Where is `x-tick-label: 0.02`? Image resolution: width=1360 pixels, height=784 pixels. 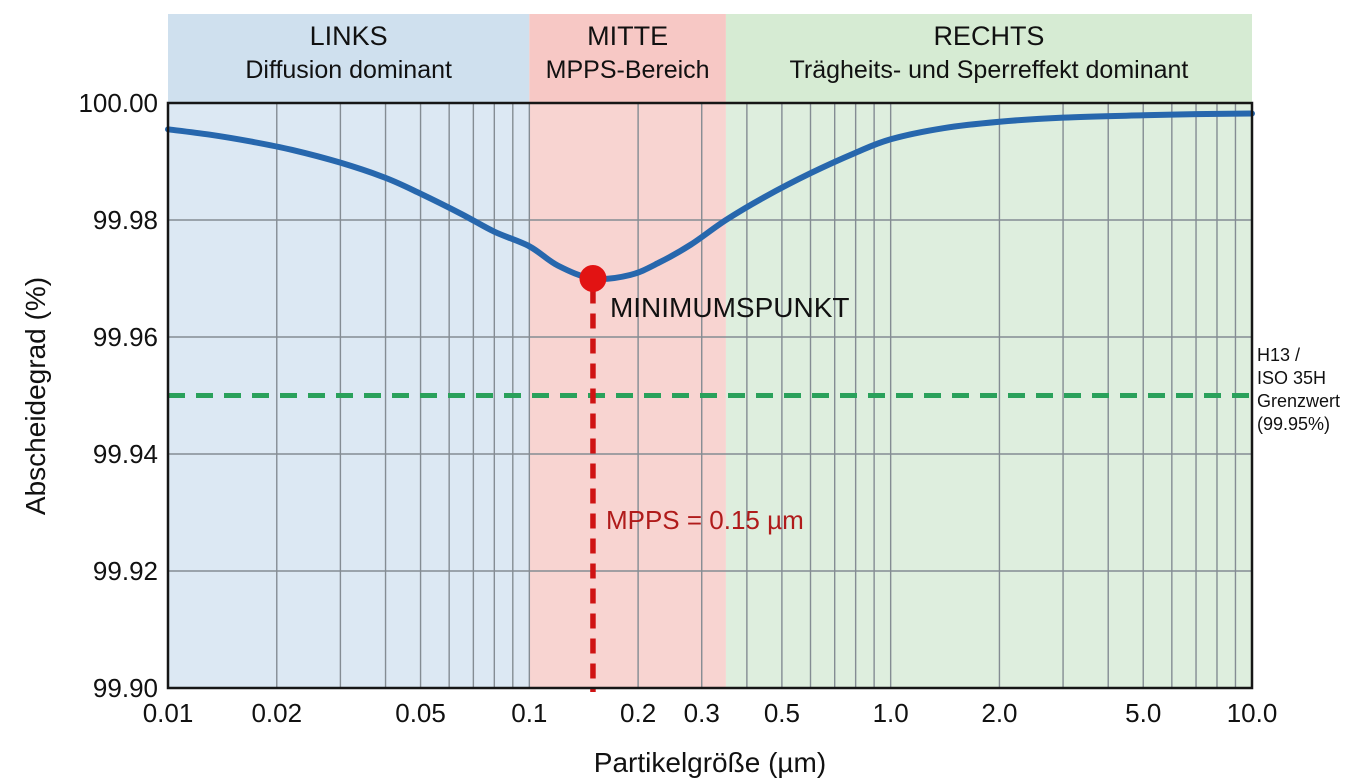 x-tick-label: 0.02 is located at coordinates (277, 713).